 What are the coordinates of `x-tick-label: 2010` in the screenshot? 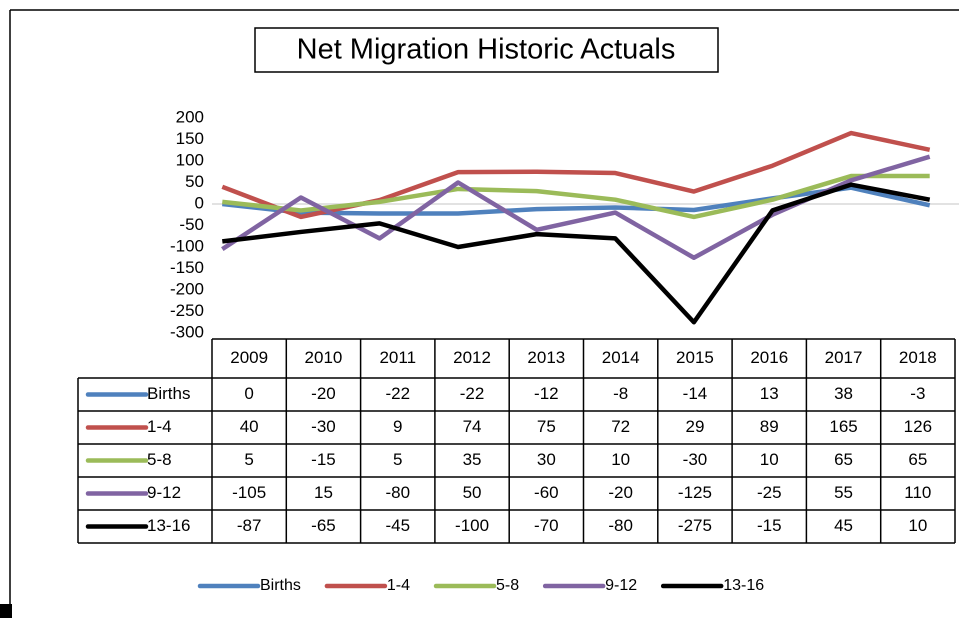 It's located at (324, 357).